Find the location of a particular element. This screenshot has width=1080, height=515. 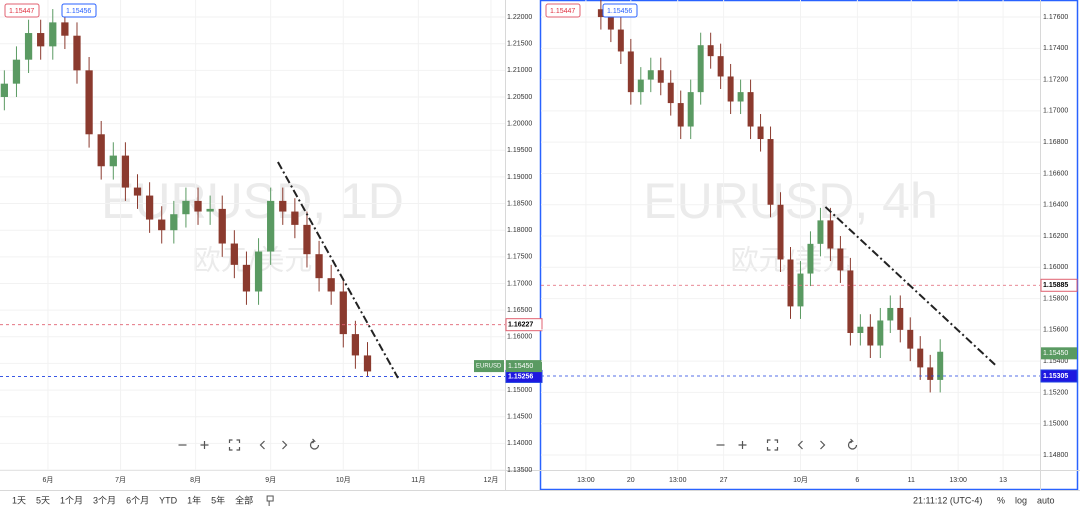

y-tick-label: 1.15400 is located at coordinates (1055, 361).